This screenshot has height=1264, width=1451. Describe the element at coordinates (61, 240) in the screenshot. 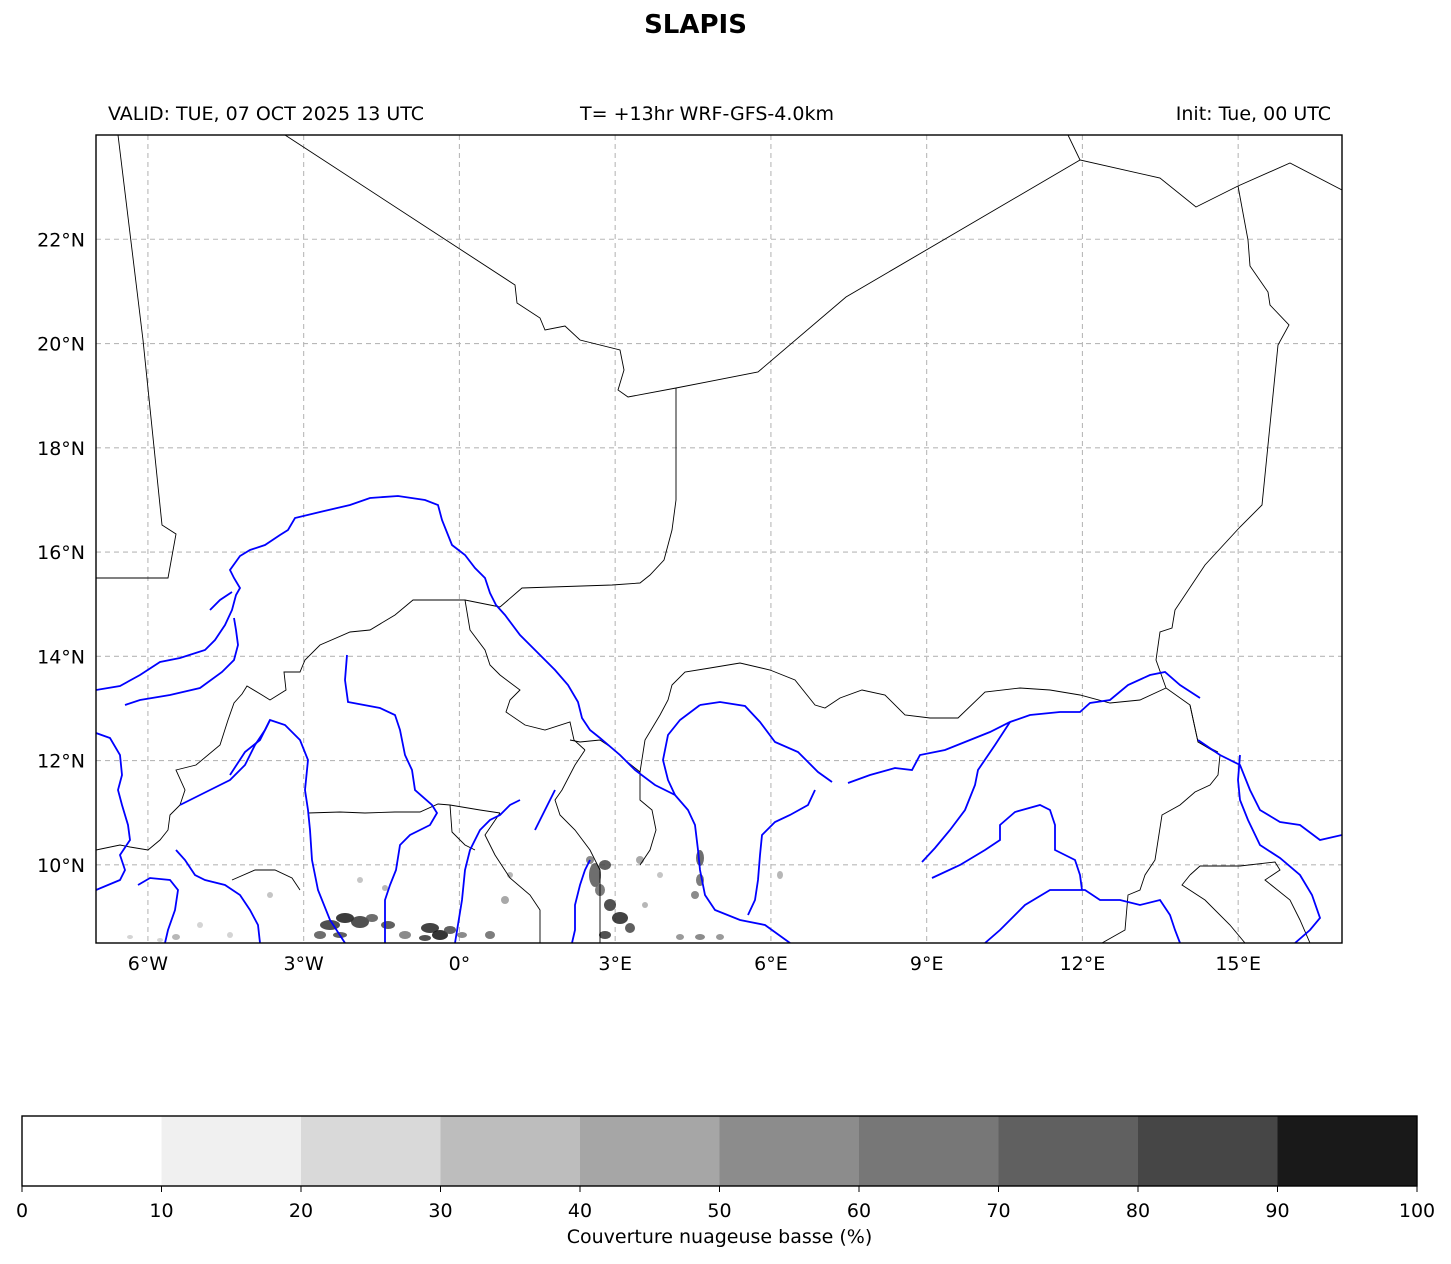

I see `lat-tick-label: 22°N` at that location.